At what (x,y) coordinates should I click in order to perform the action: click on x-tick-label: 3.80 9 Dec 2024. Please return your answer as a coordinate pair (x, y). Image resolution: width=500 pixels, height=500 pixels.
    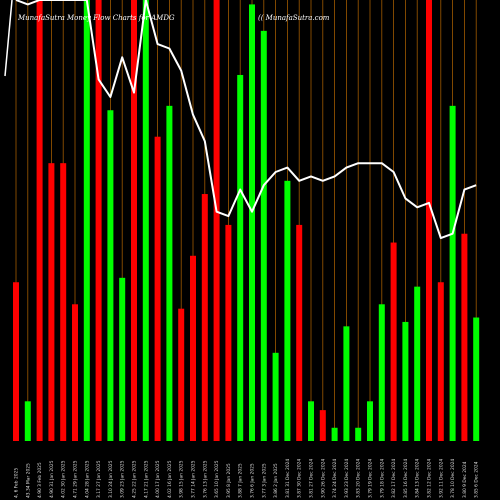
    Looking at the image, I should click on (465, 479).